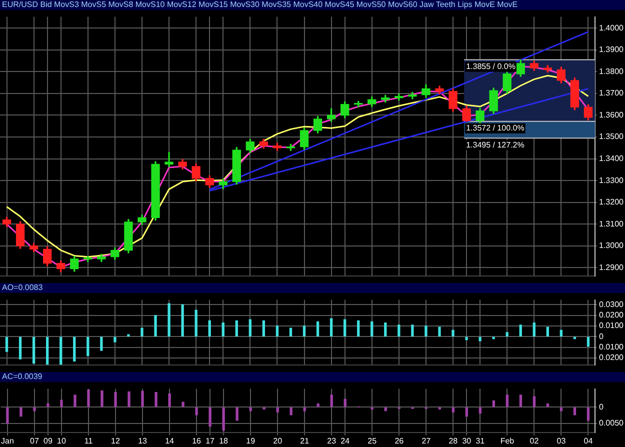 Image resolution: width=625 pixels, height=447 pixels. Describe the element at coordinates (495, 145) in the screenshot. I see `ref-line-label: 1.3495 / 127.2%` at that location.